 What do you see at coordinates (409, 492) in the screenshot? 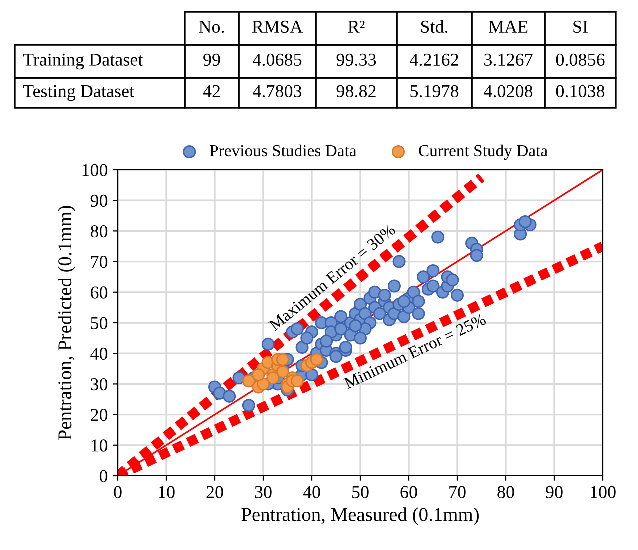
I see `x-tick-label: 60` at bounding box center [409, 492].